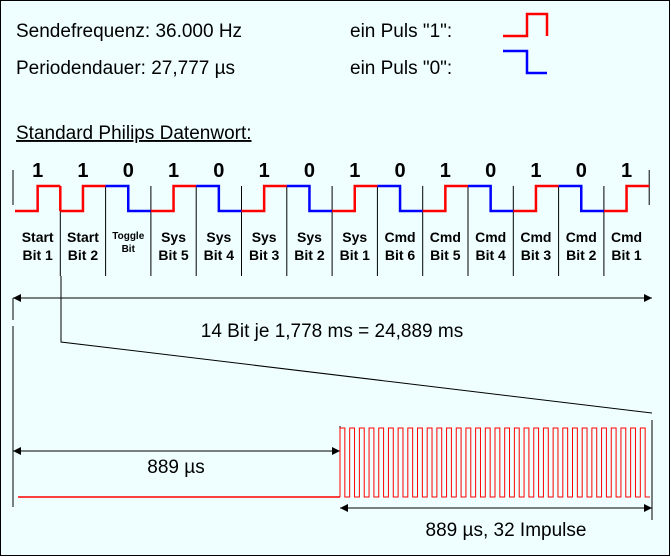 The height and width of the screenshot is (557, 671). Describe the element at coordinates (129, 31) in the screenshot. I see `frequency-label: Sendefrequenz: 36.000 Hz` at that location.